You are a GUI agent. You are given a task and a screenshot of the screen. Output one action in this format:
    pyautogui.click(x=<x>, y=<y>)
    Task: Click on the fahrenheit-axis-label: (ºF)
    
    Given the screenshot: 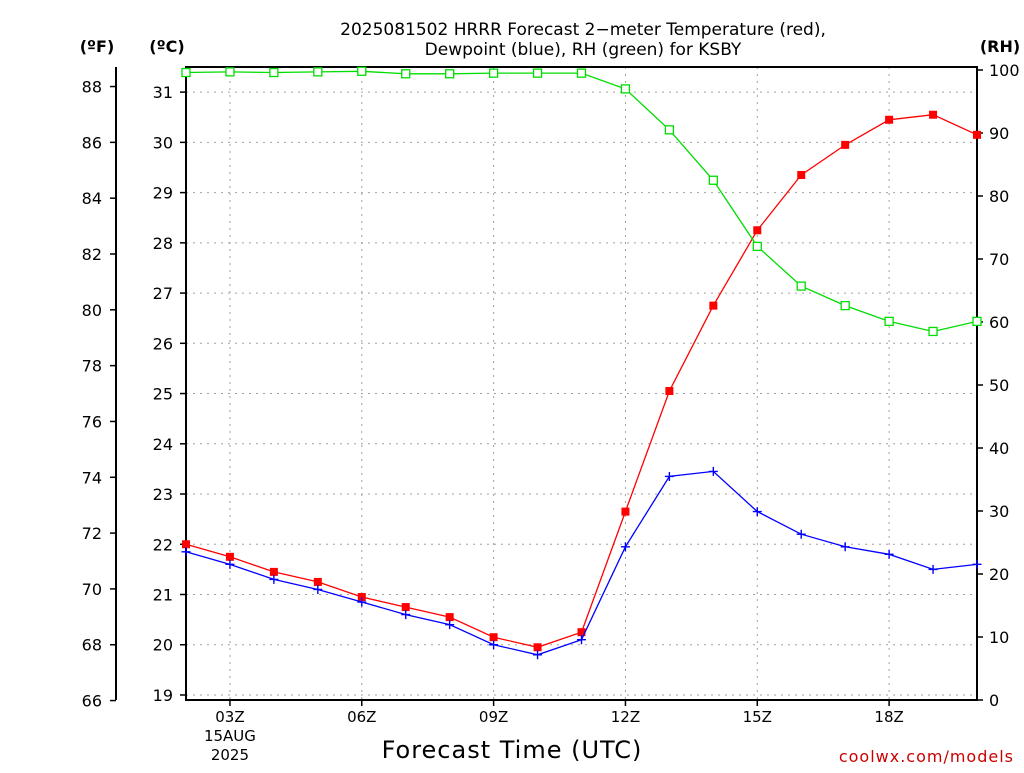 What is the action you would take?
    pyautogui.click(x=97, y=46)
    